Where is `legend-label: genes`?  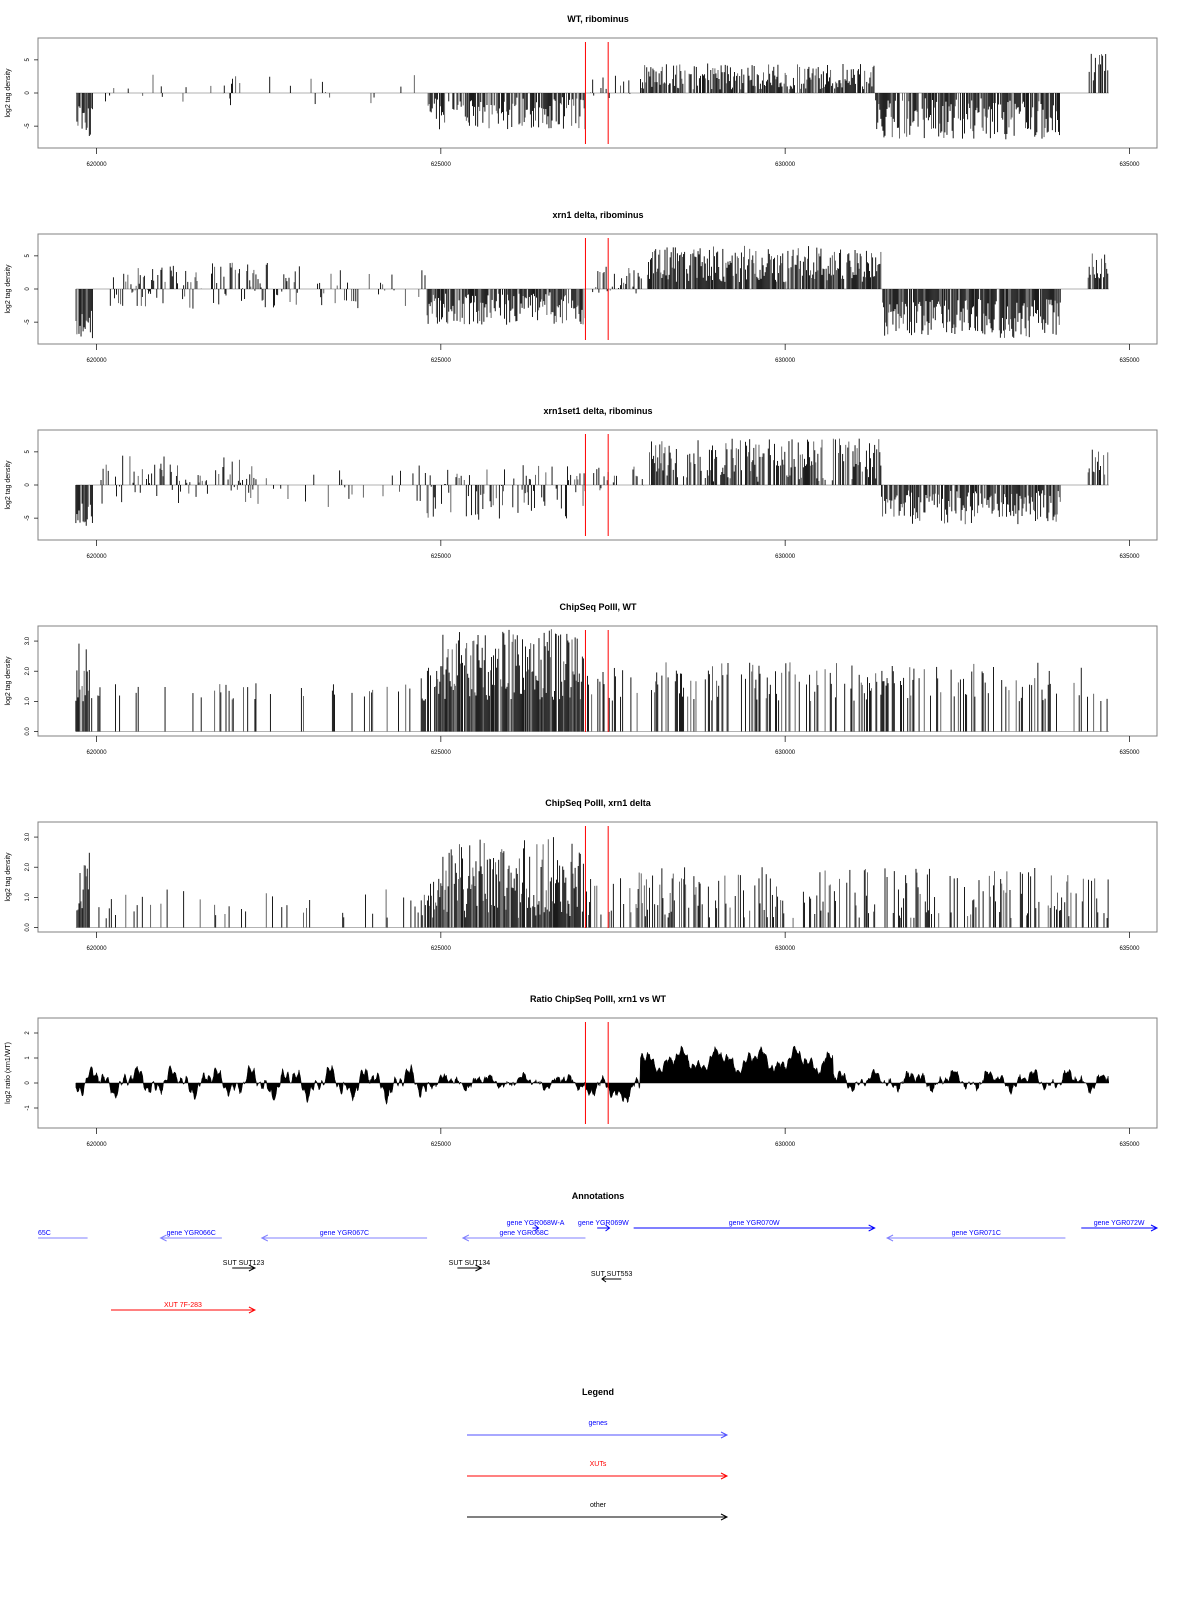 legend-label: genes is located at coordinates (598, 1423).